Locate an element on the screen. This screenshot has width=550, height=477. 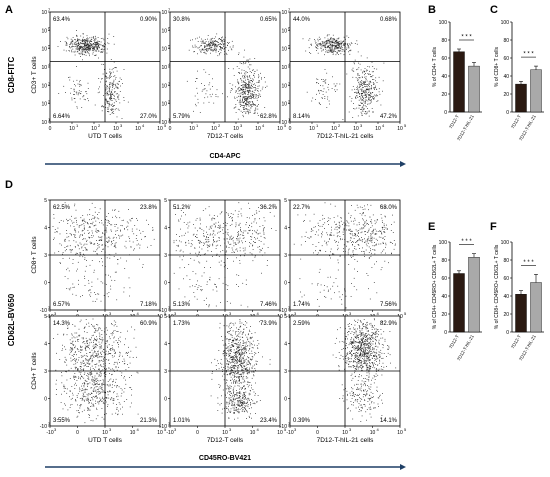
panel-d-x-tick-exp: 5 is located at coordinates (405, 313).